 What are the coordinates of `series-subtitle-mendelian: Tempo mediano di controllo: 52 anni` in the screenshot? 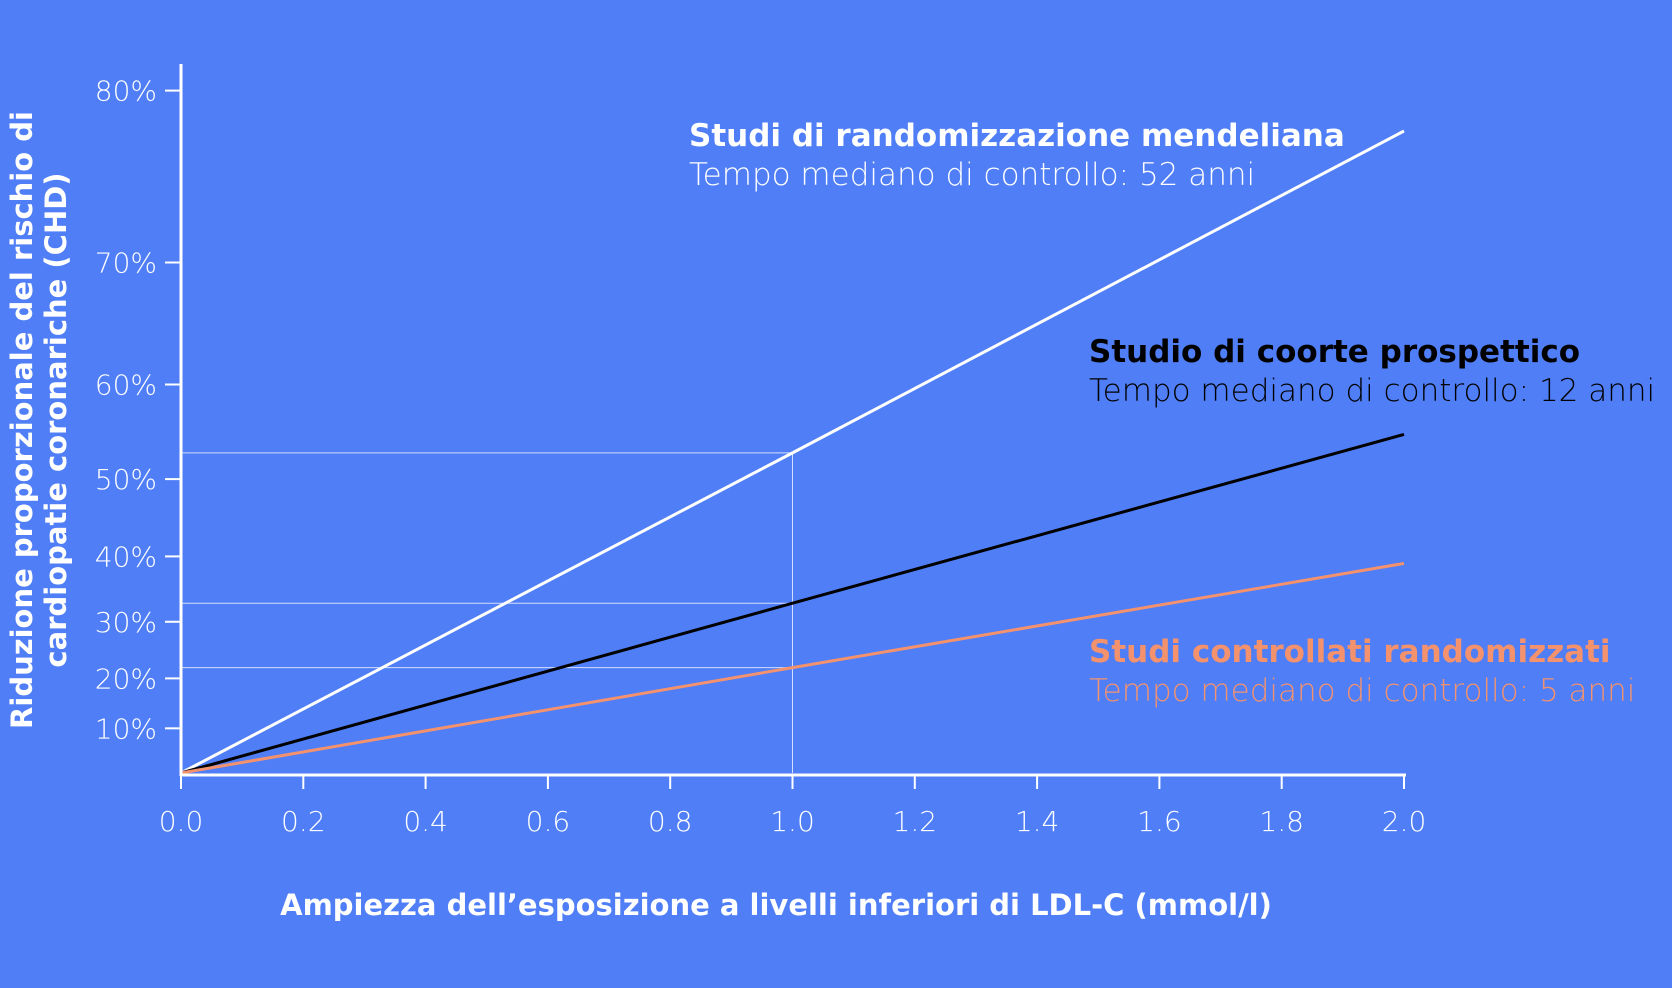 It's located at (972, 175).